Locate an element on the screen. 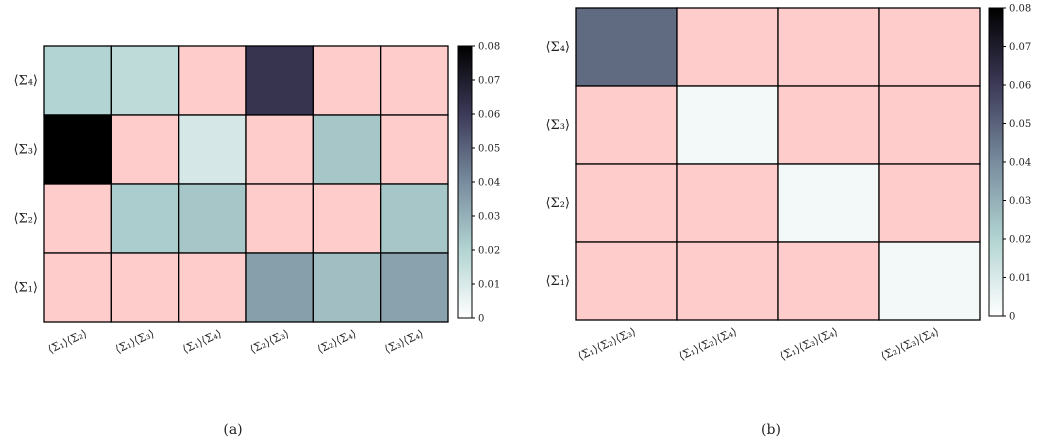  x-tick-label: ⟨Σ₁⟩⟨Σ₃⟩⟨Σ₄⟩ is located at coordinates (809, 344).